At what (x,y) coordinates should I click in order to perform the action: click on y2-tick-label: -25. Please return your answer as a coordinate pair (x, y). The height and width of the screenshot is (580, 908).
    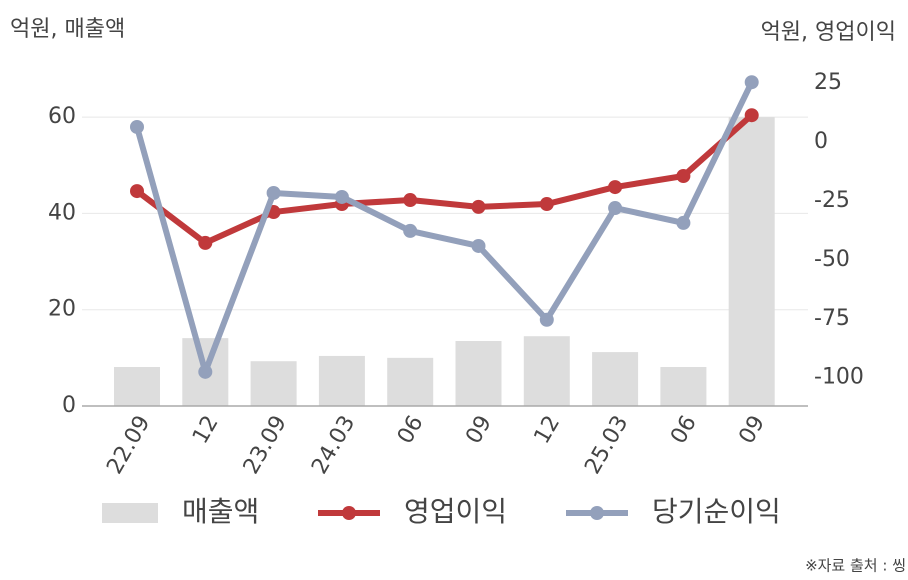
    Looking at the image, I should click on (832, 200).